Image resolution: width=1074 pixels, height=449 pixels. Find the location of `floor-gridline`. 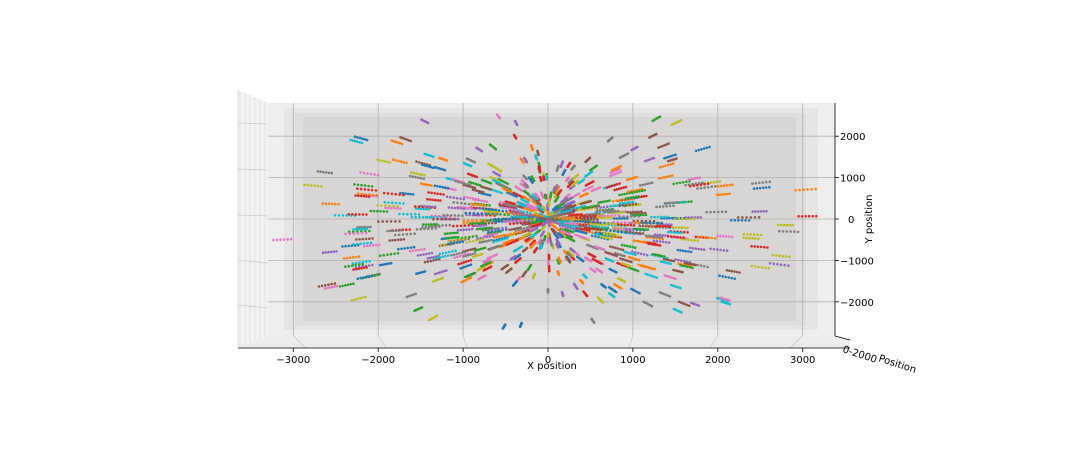

floor-gridline is located at coordinates (382, 342).